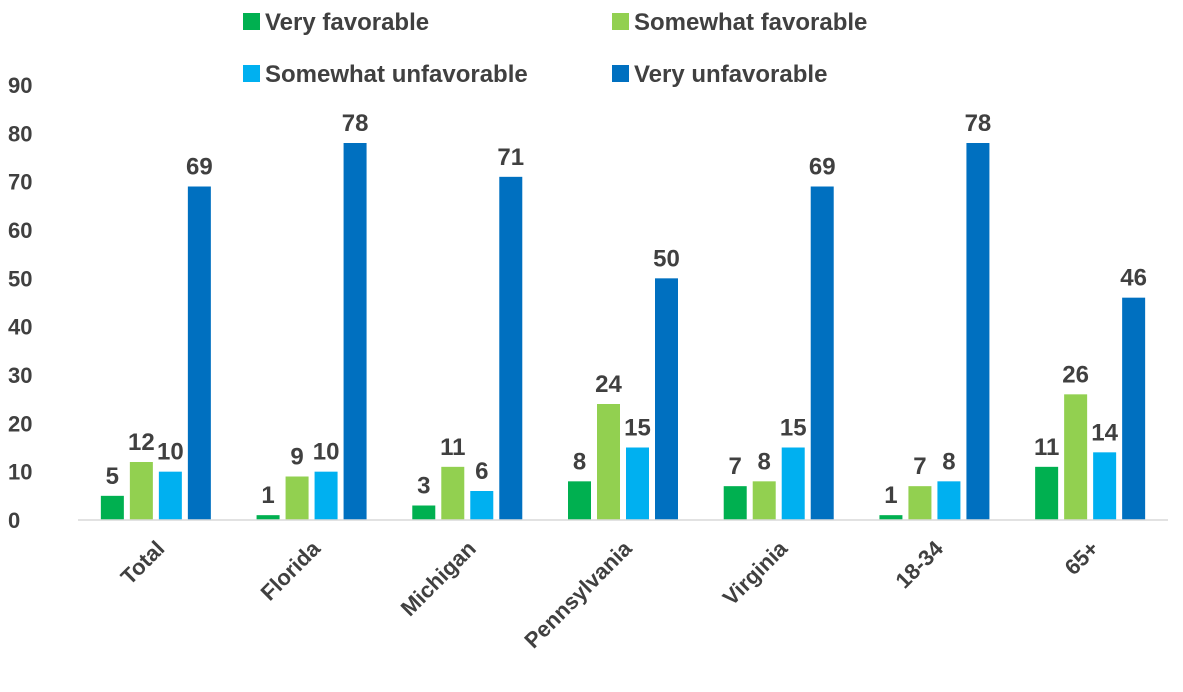 The image size is (1183, 692). What do you see at coordinates (666, 258) in the screenshot?
I see `data-label: 50` at bounding box center [666, 258].